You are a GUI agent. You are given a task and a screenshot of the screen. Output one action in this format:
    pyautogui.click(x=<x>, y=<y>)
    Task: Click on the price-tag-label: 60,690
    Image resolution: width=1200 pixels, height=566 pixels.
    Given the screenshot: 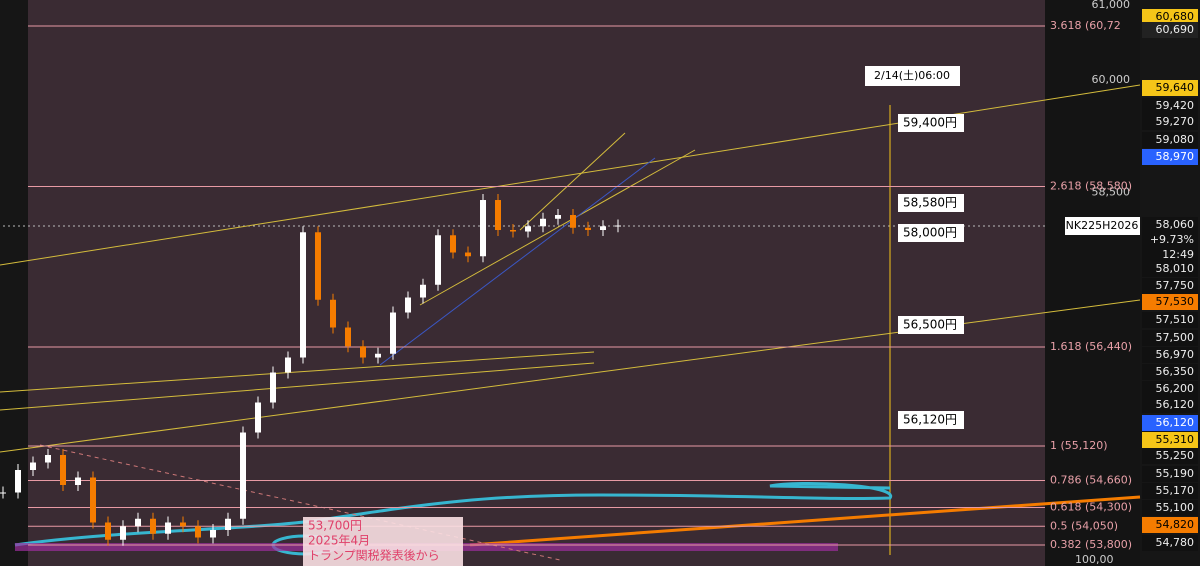 What is the action you would take?
    pyautogui.click(x=1175, y=29)
    